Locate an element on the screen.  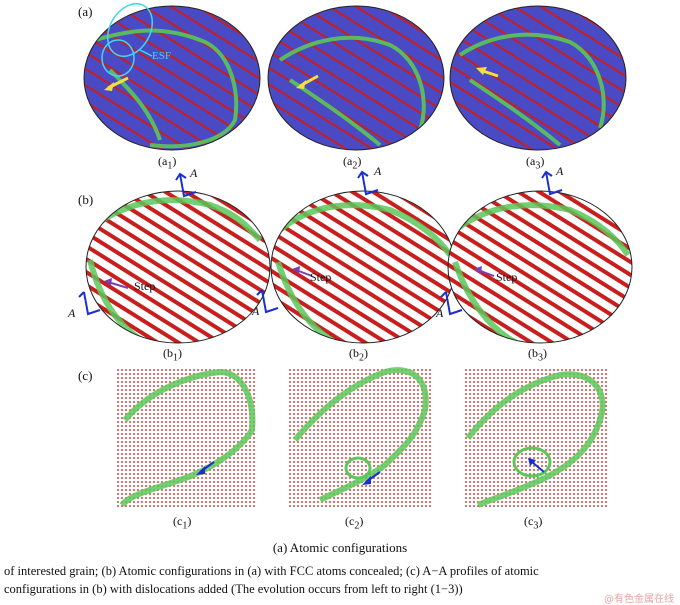
row-label-a: (a) is located at coordinates (85, 11).